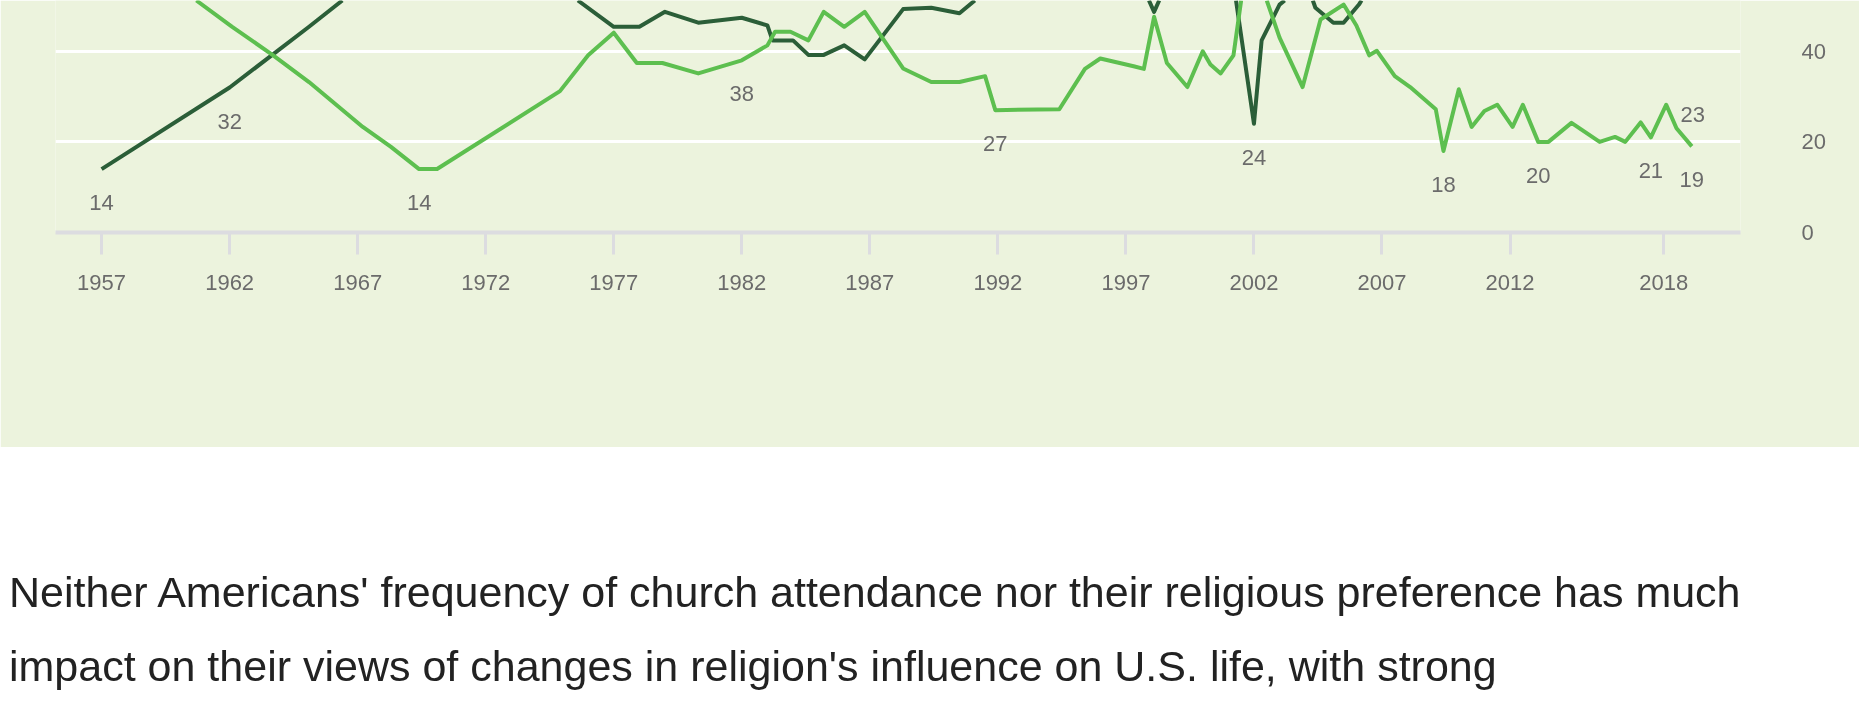  I want to click on x-tick-label: 1977, so click(614, 282).